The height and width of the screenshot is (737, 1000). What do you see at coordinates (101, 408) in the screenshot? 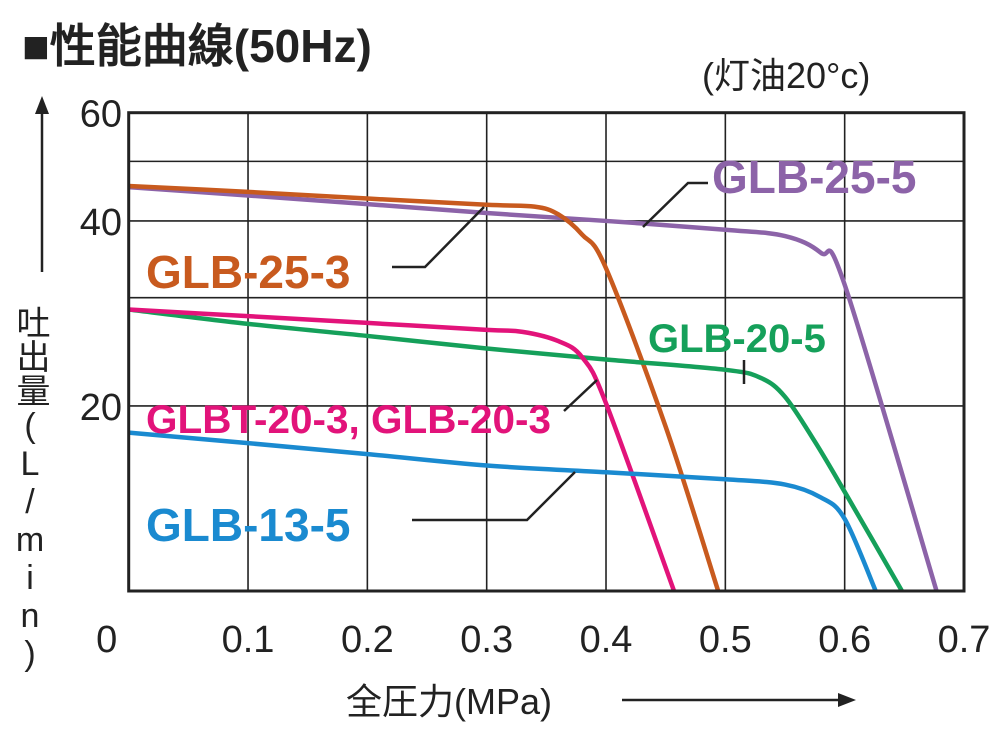
I see `y-tick-label: 20` at bounding box center [101, 408].